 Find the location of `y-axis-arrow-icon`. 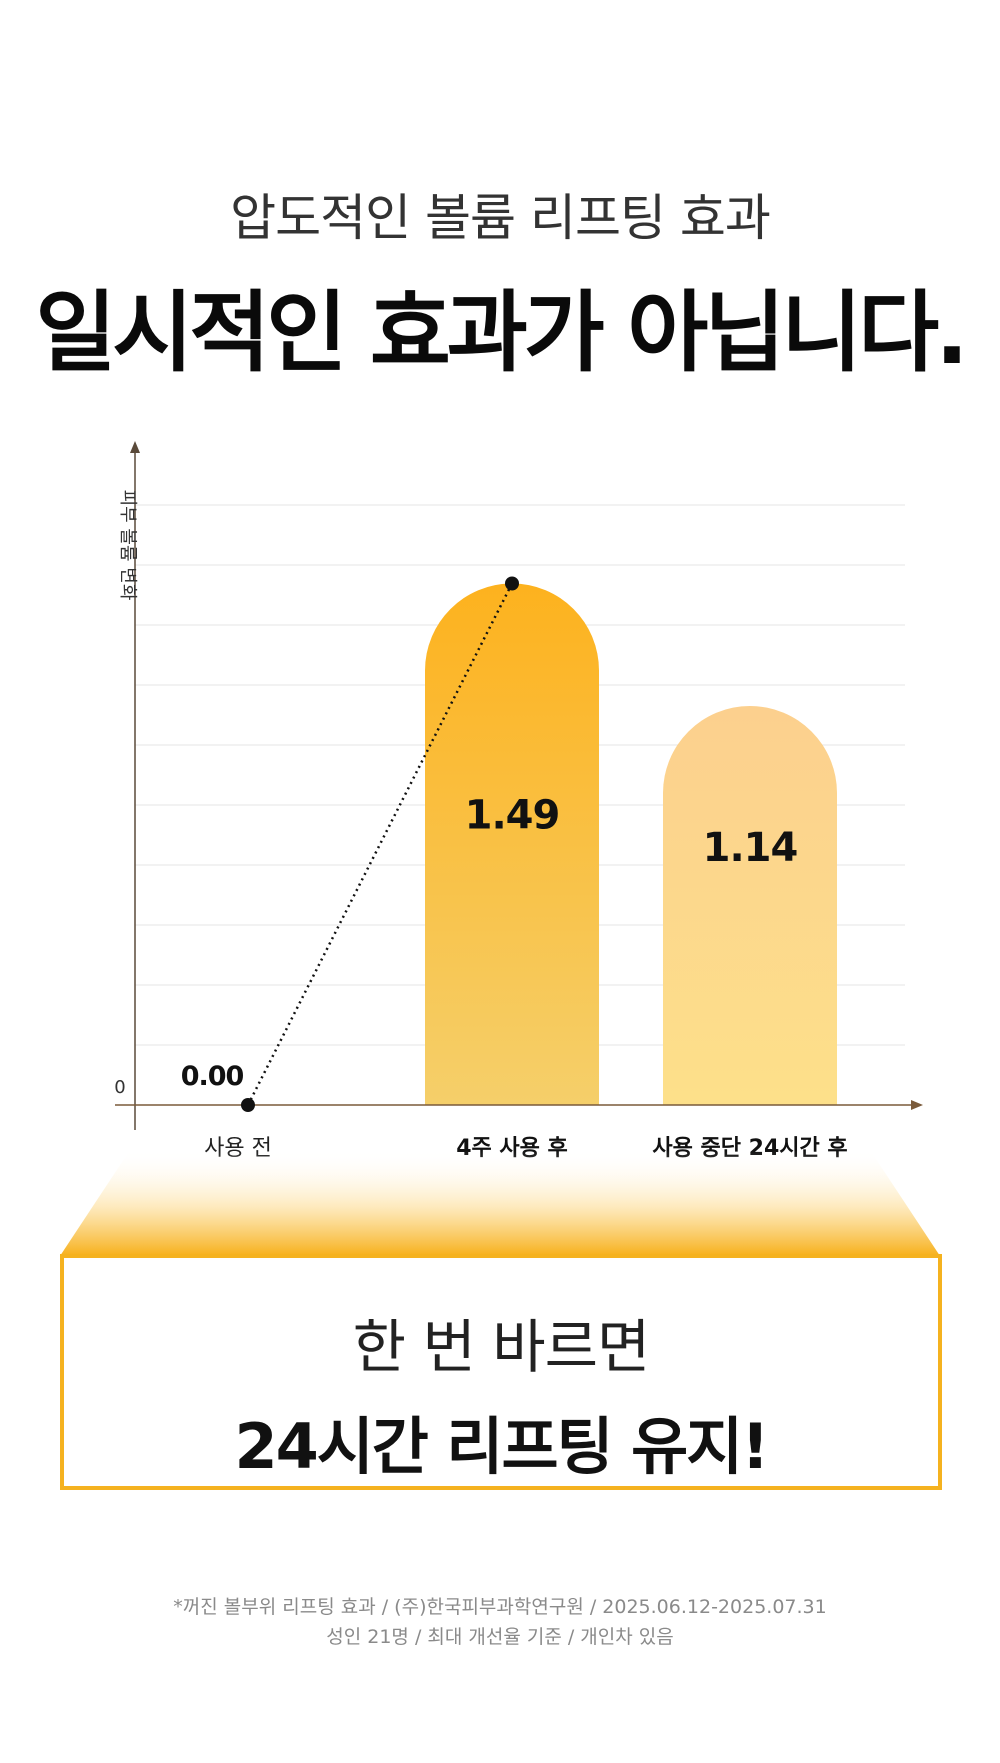

y-axis-arrow-icon is located at coordinates (135, 447).